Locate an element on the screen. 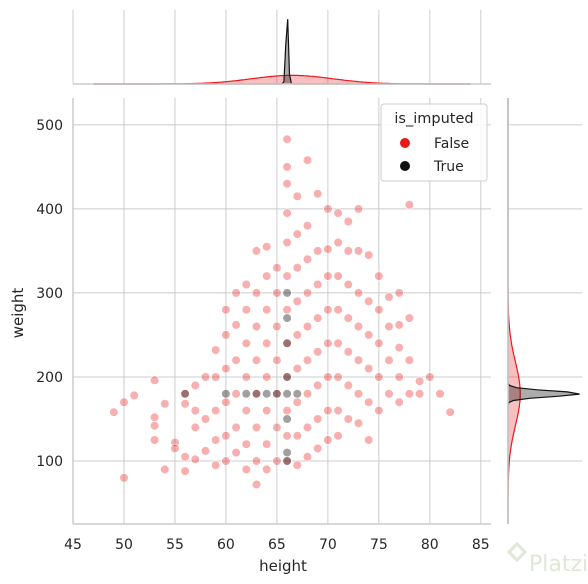 The height and width of the screenshot is (584, 588). x-axis-title: height is located at coordinates (283, 566).